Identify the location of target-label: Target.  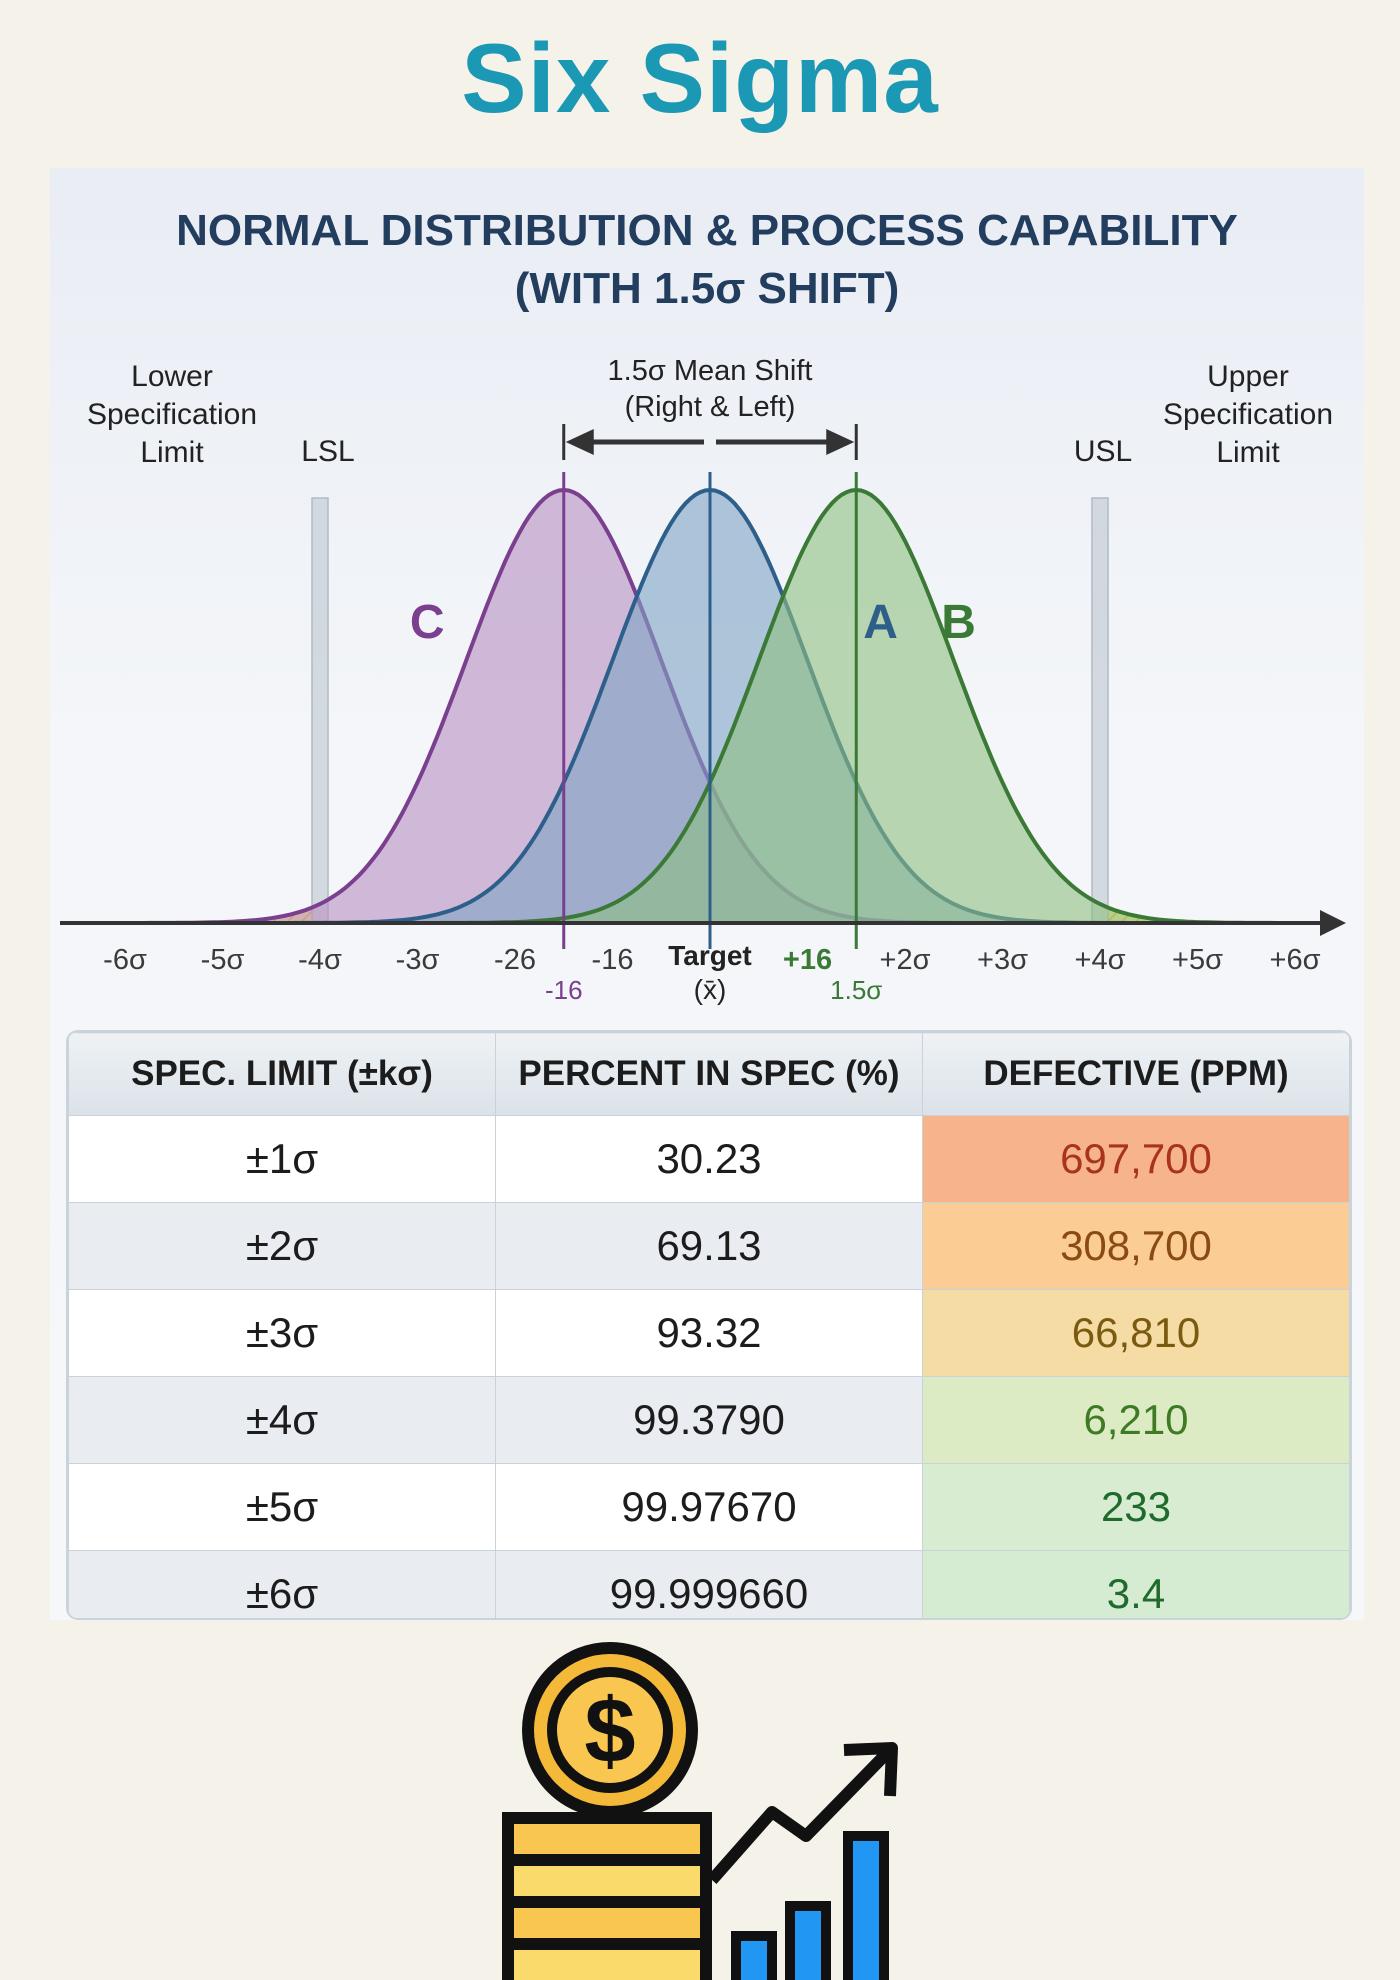
(710, 955).